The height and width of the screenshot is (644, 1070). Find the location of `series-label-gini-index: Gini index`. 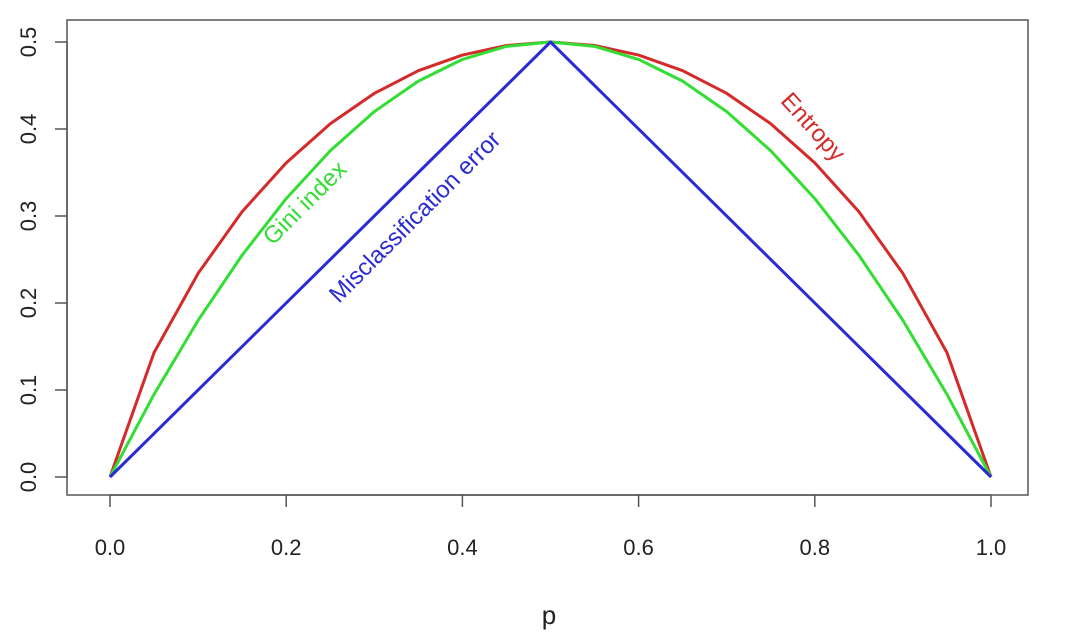

series-label-gini-index: Gini index is located at coordinates (305, 203).